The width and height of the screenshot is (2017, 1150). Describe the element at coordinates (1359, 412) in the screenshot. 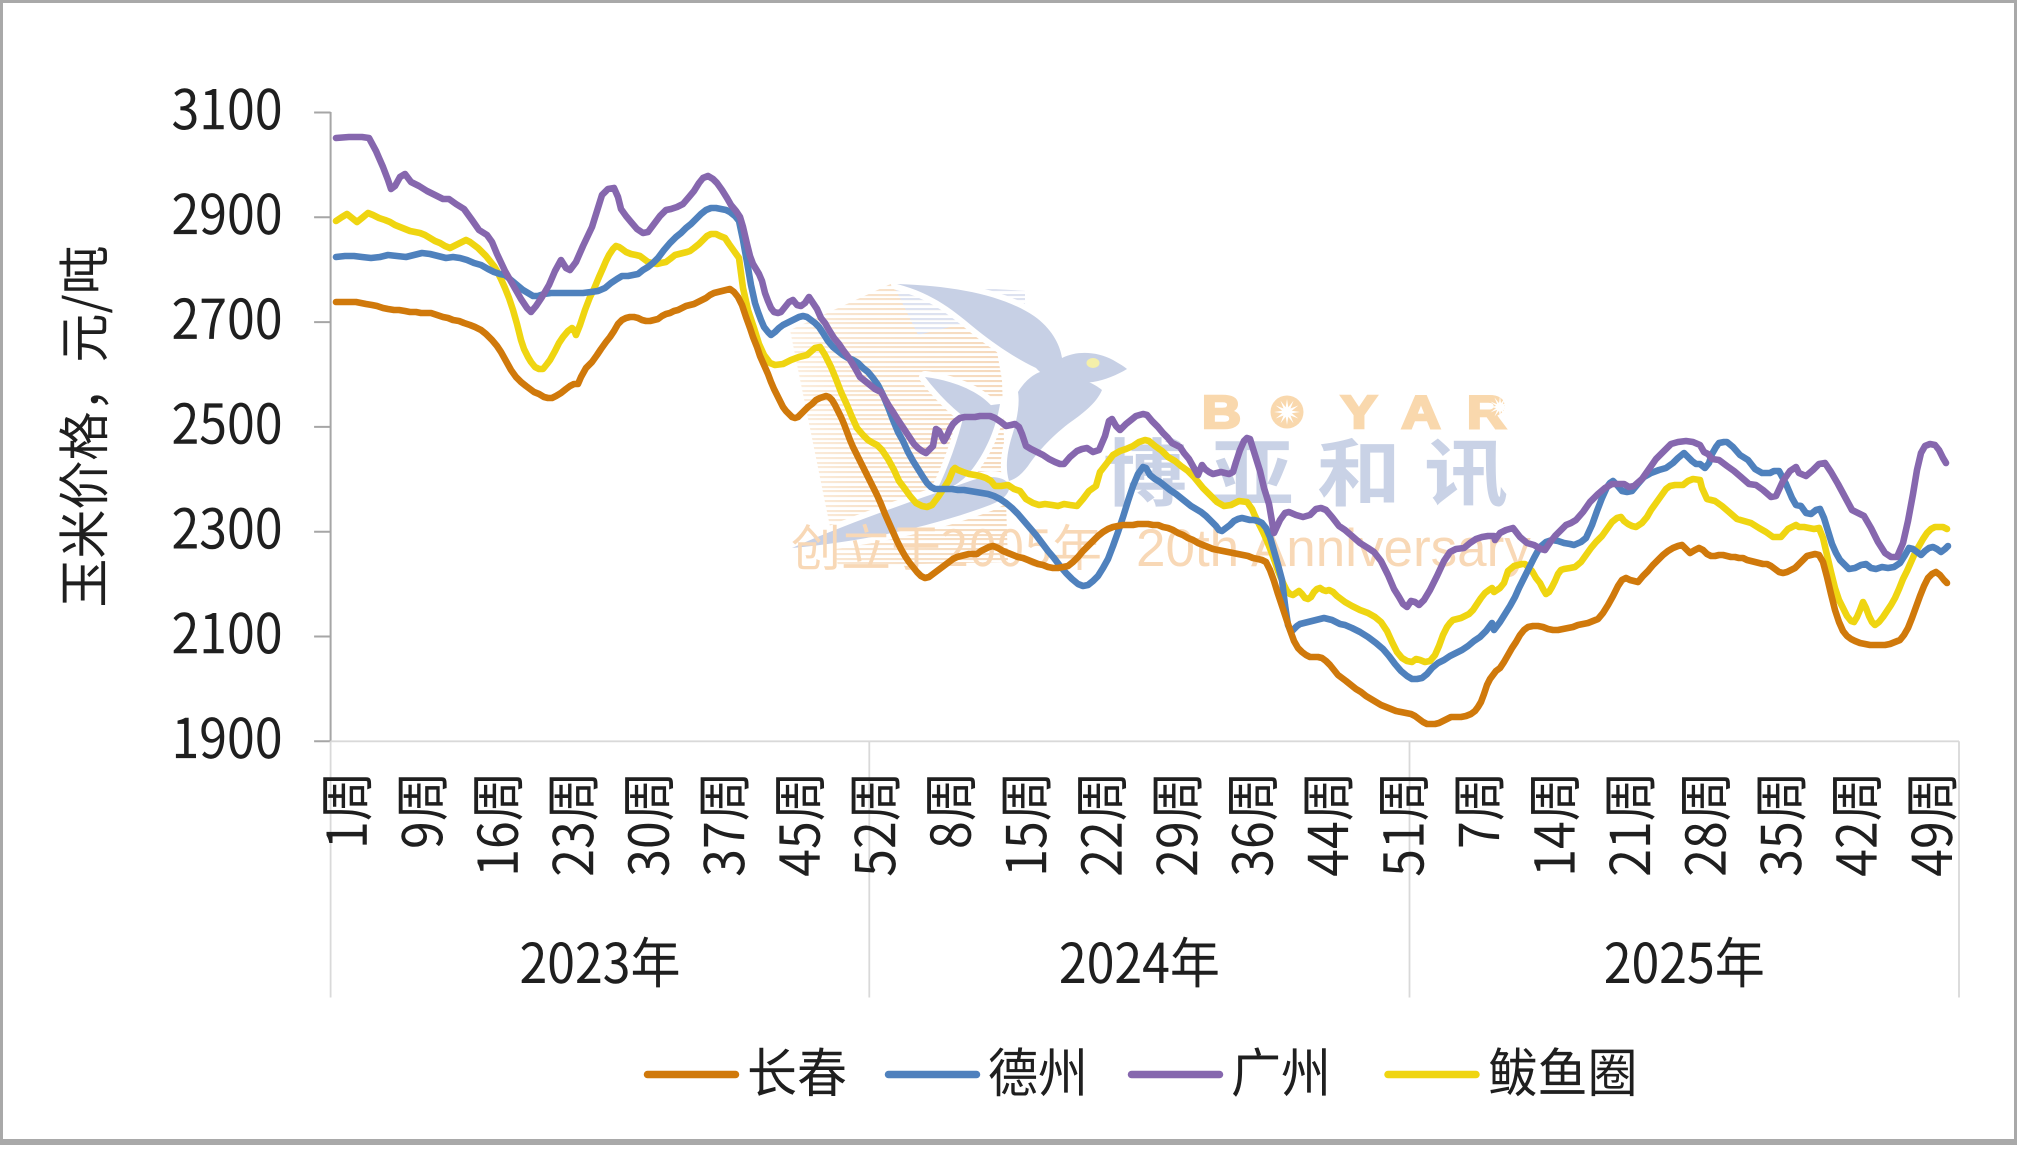

I see `svg-text: Y` at that location.